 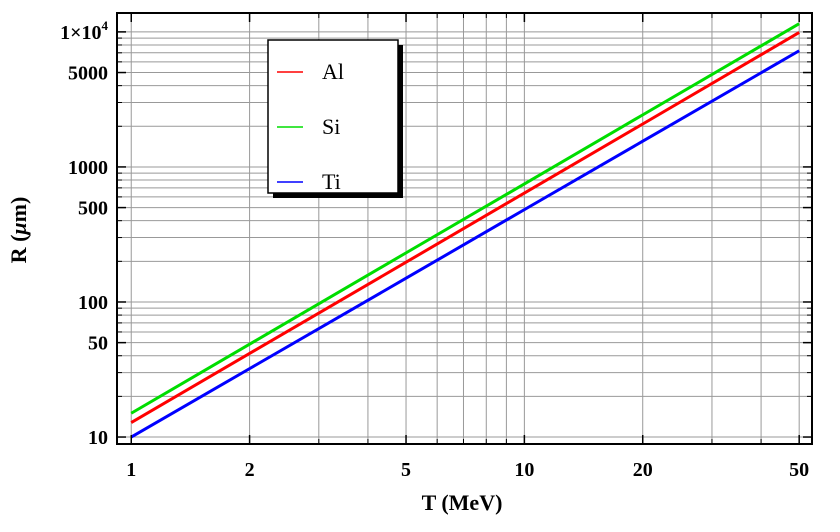 I want to click on y-tick-label: 1000, so click(x=88, y=168).